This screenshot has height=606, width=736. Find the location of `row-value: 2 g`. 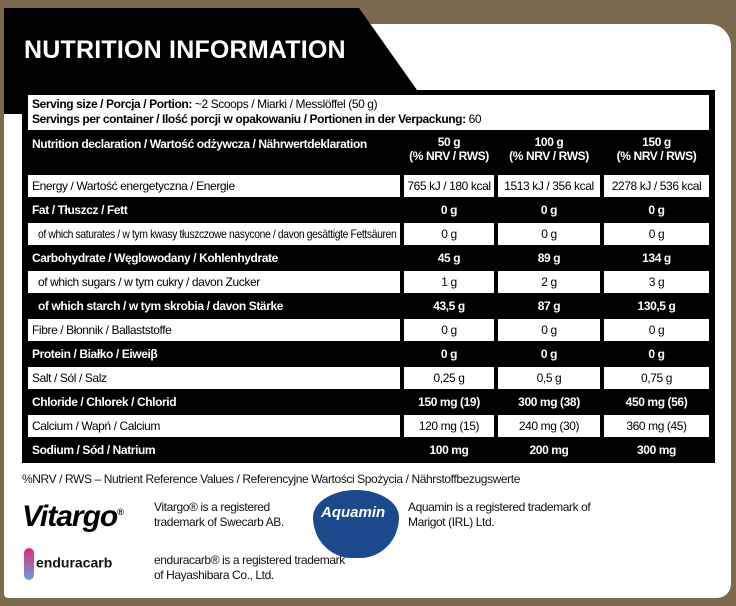

row-value: 2 g is located at coordinates (549, 282).